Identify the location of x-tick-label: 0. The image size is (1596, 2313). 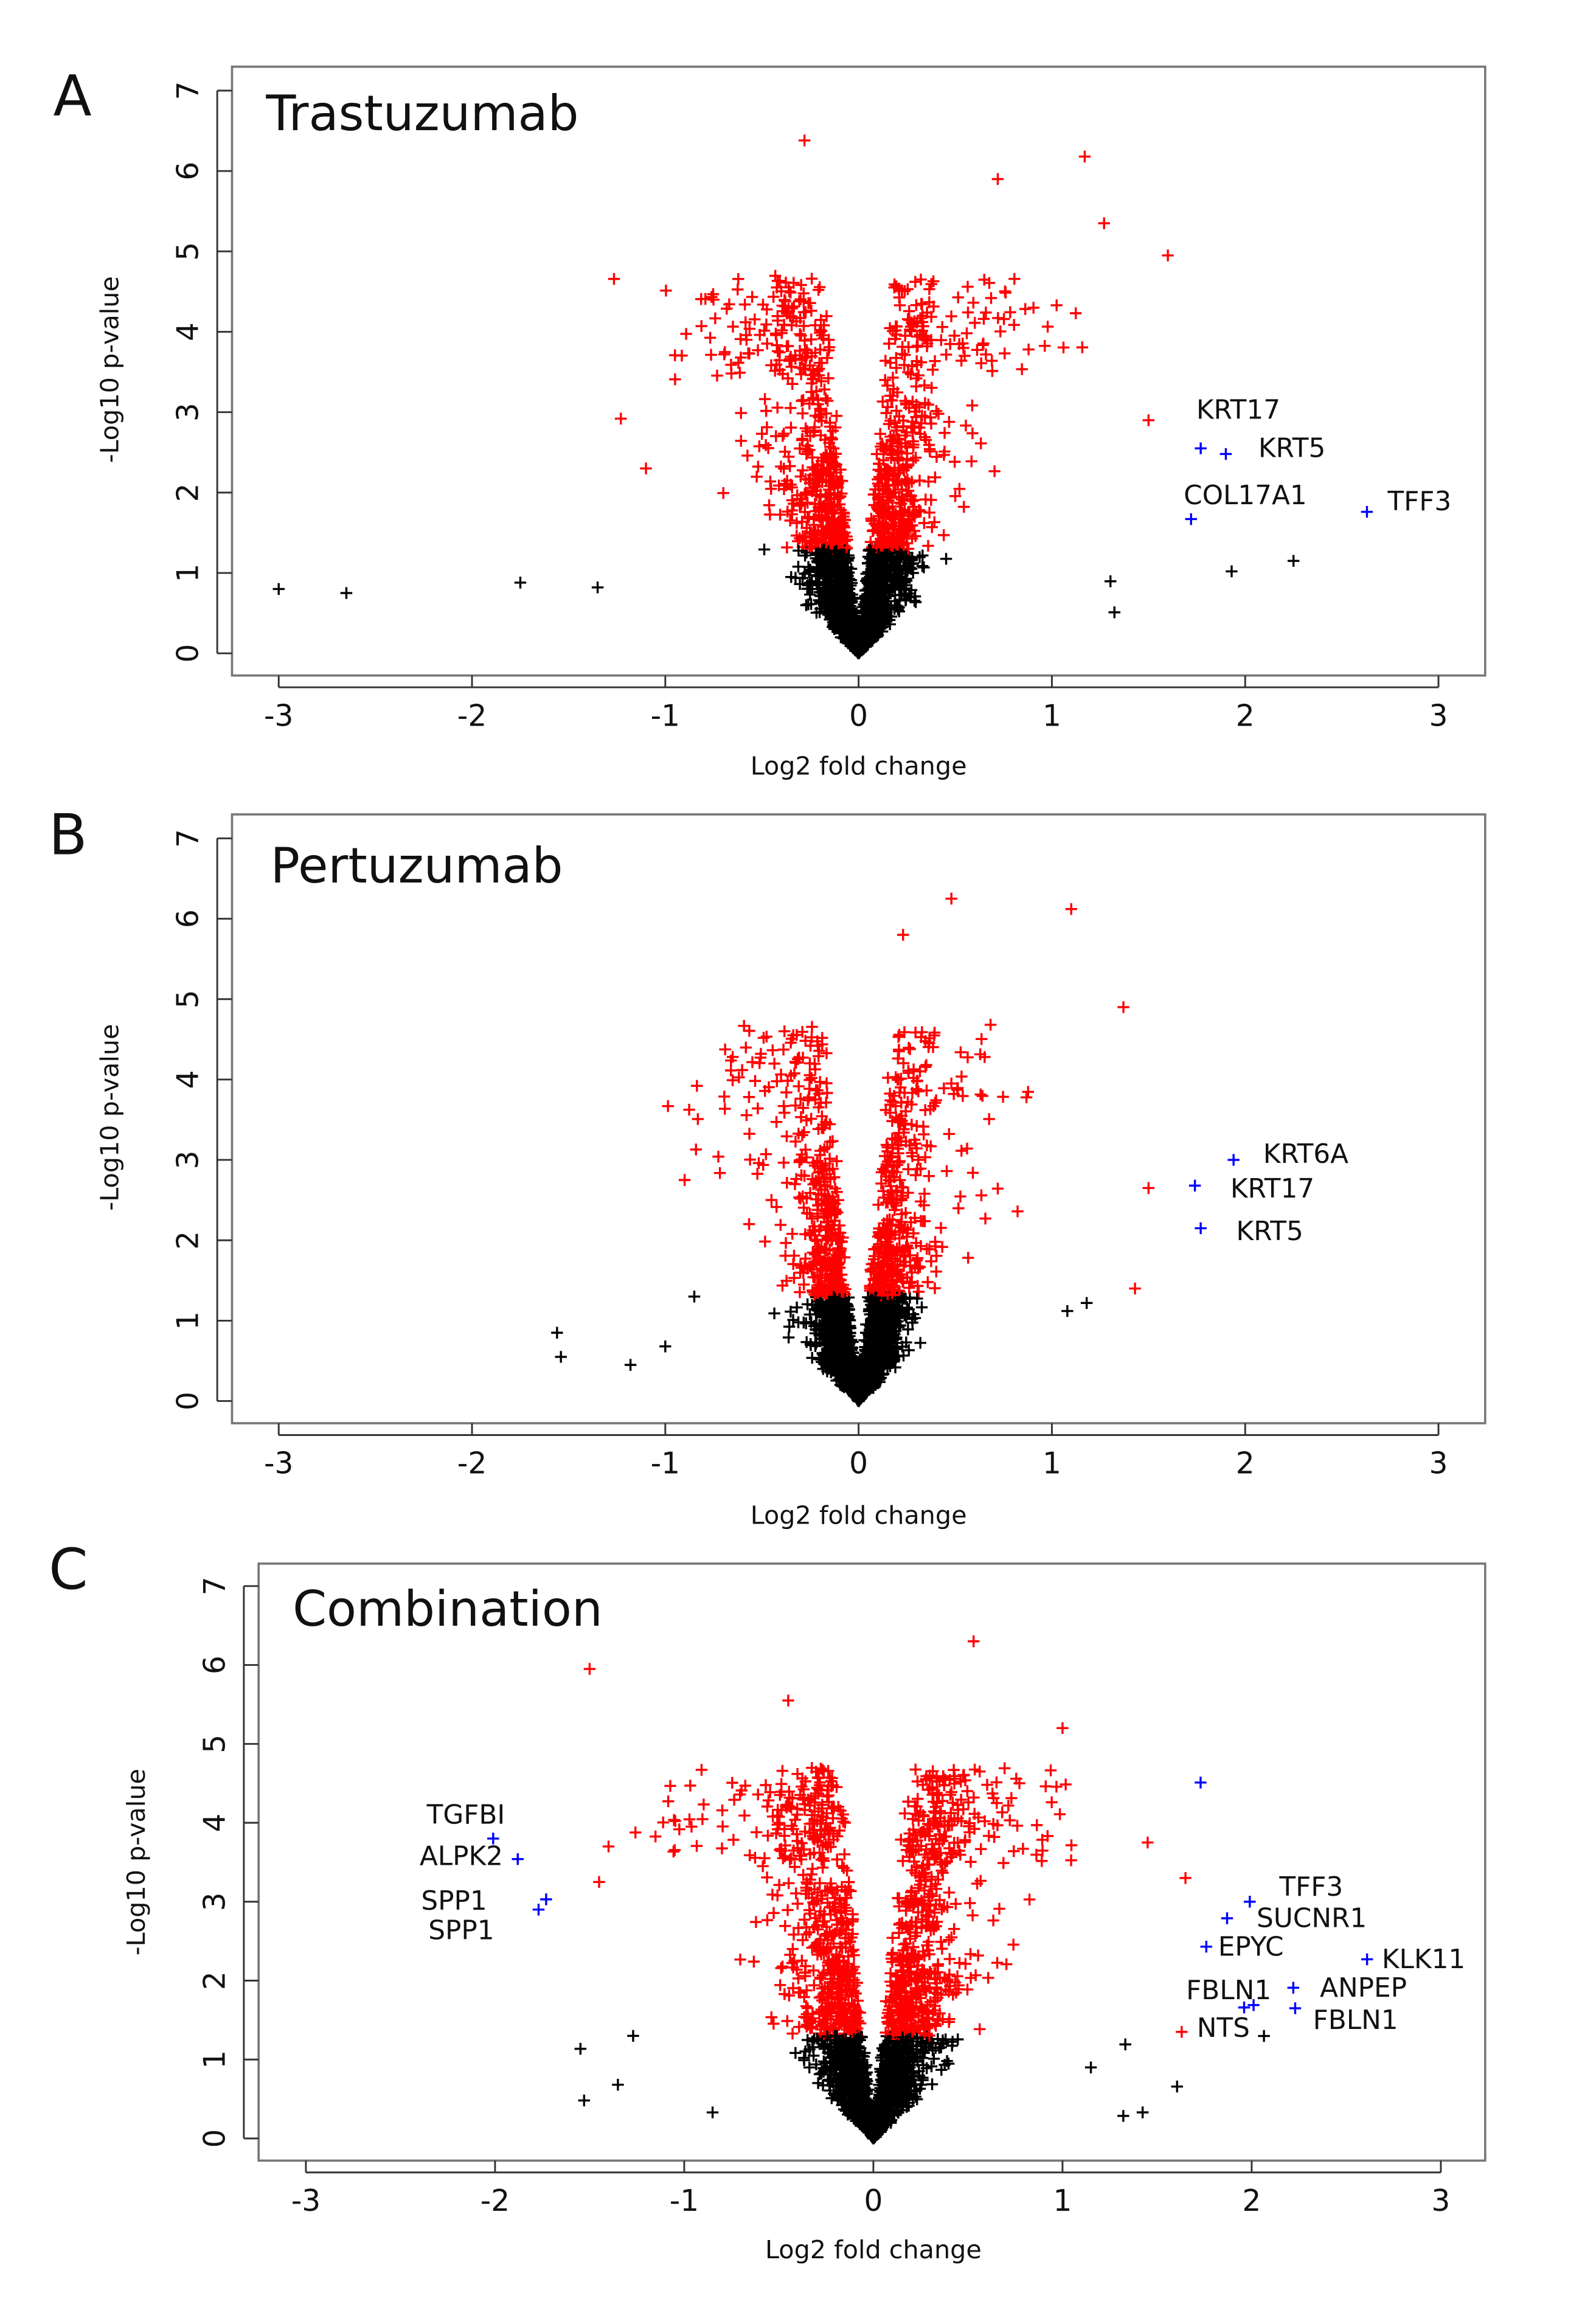
(859, 716).